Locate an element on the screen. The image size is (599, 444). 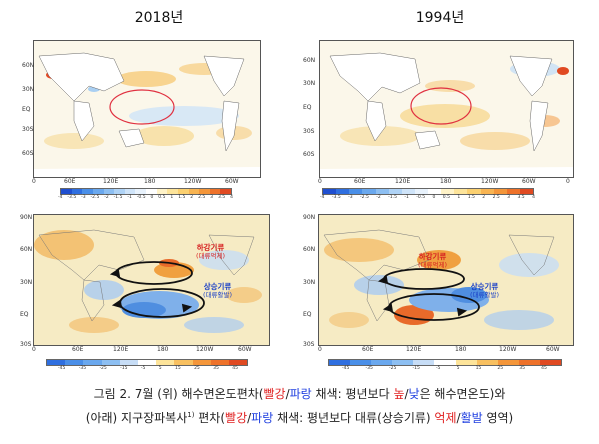
cb-label: 2.5 is located at coordinates (202, 197).